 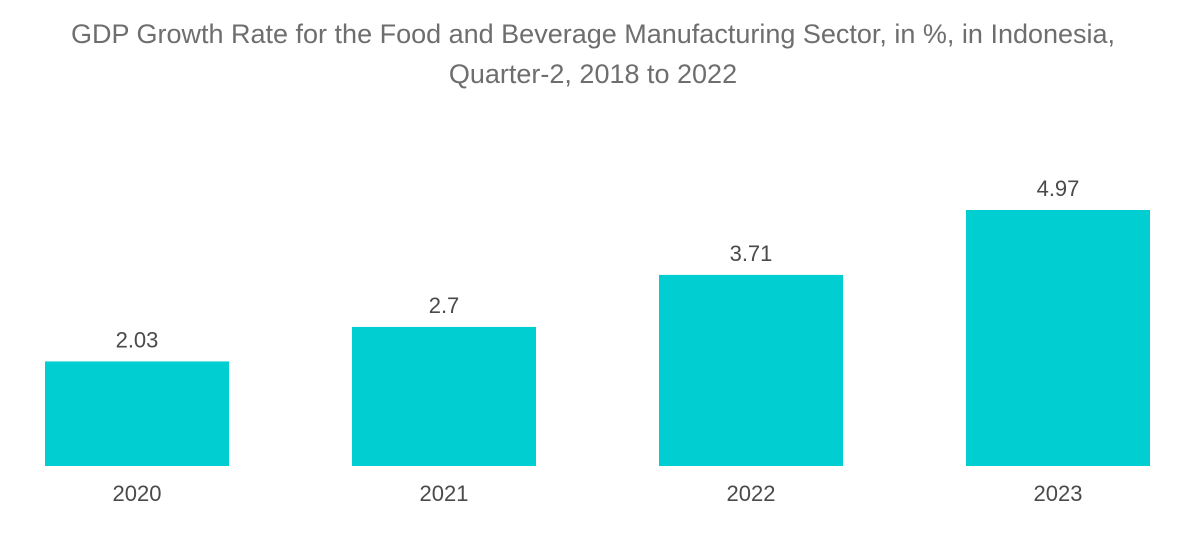 What do you see at coordinates (598, 493) in the screenshot?
I see `x-axis-ticks: 2020 2021 2022 2023` at bounding box center [598, 493].